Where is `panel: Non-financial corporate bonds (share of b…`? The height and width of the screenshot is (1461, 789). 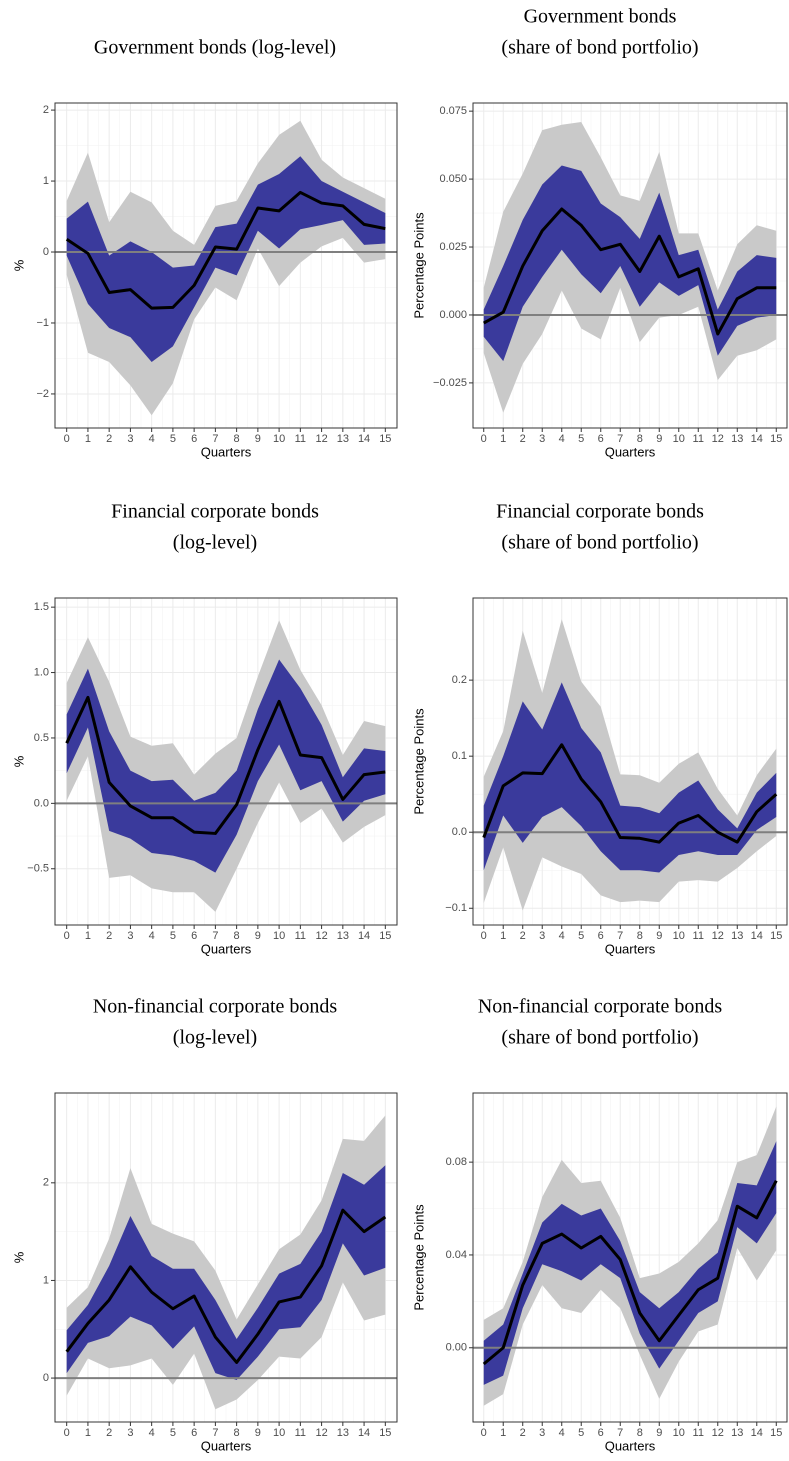
panel: Non-financial corporate bonds (share of b… is located at coordinates (599, 1224).